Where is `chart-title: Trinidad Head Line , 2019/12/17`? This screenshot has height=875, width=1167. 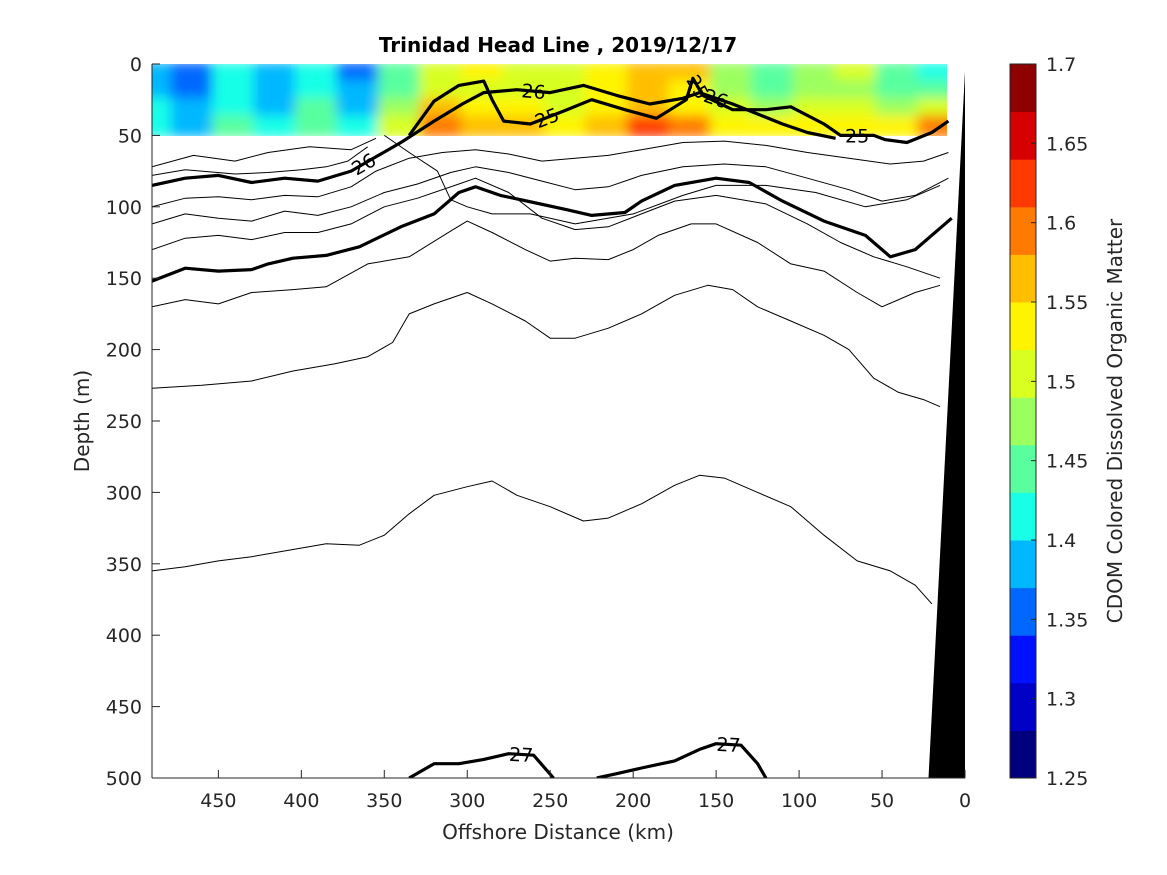 chart-title: Trinidad Head Line , 2019/12/17 is located at coordinates (558, 45).